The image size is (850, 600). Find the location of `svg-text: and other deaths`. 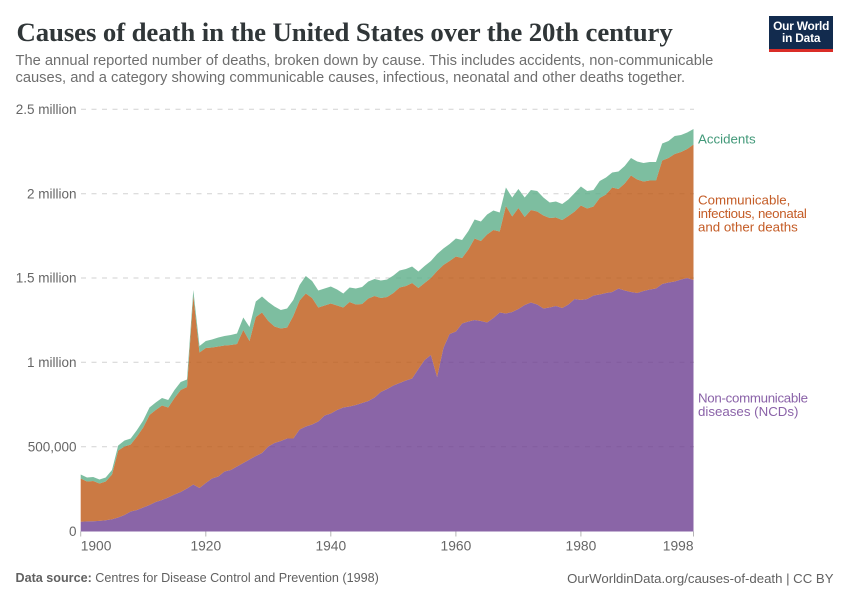

svg-text: and other deaths is located at coordinates (748, 227).